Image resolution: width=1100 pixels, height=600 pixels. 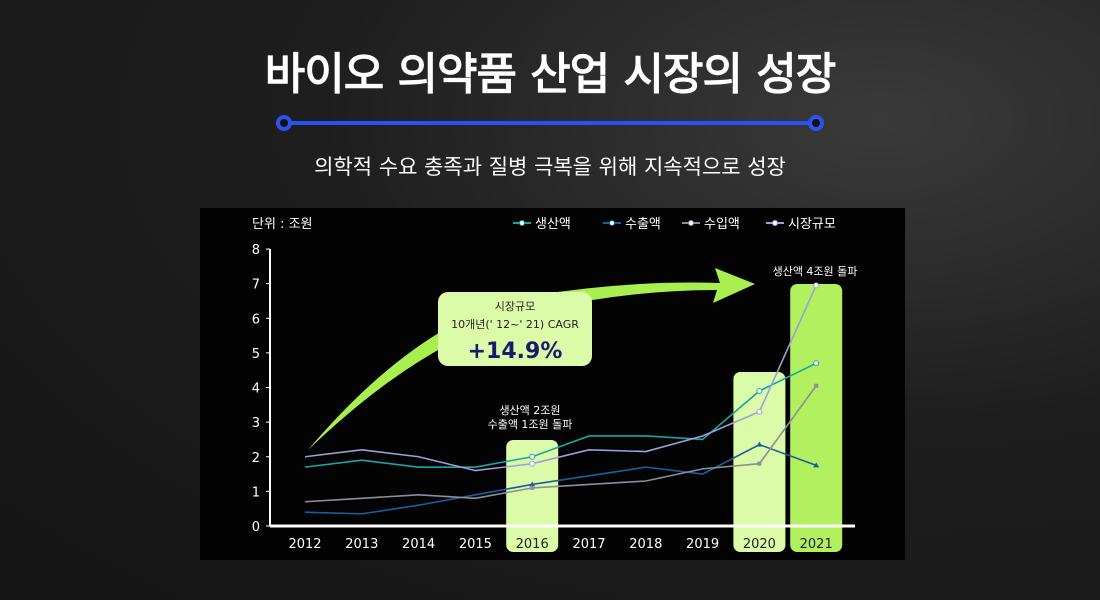 What do you see at coordinates (256, 250) in the screenshot?
I see `y-tick-label: 8` at bounding box center [256, 250].